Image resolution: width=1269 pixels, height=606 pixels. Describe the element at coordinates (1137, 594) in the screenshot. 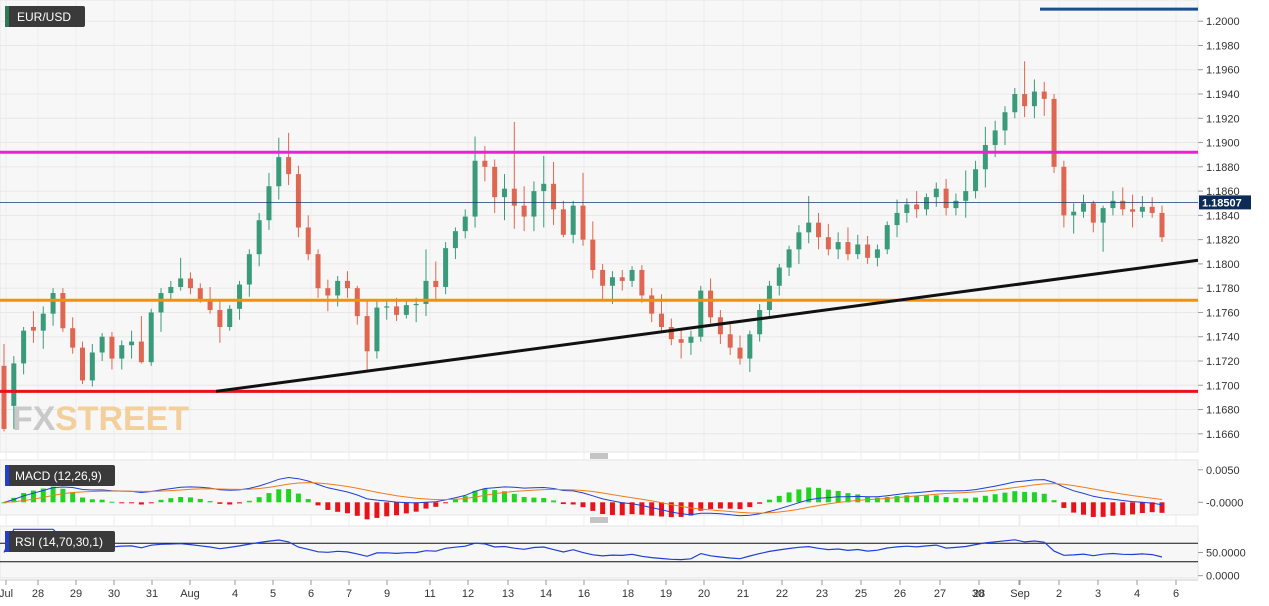

I see `time-tick-label: 4` at that location.